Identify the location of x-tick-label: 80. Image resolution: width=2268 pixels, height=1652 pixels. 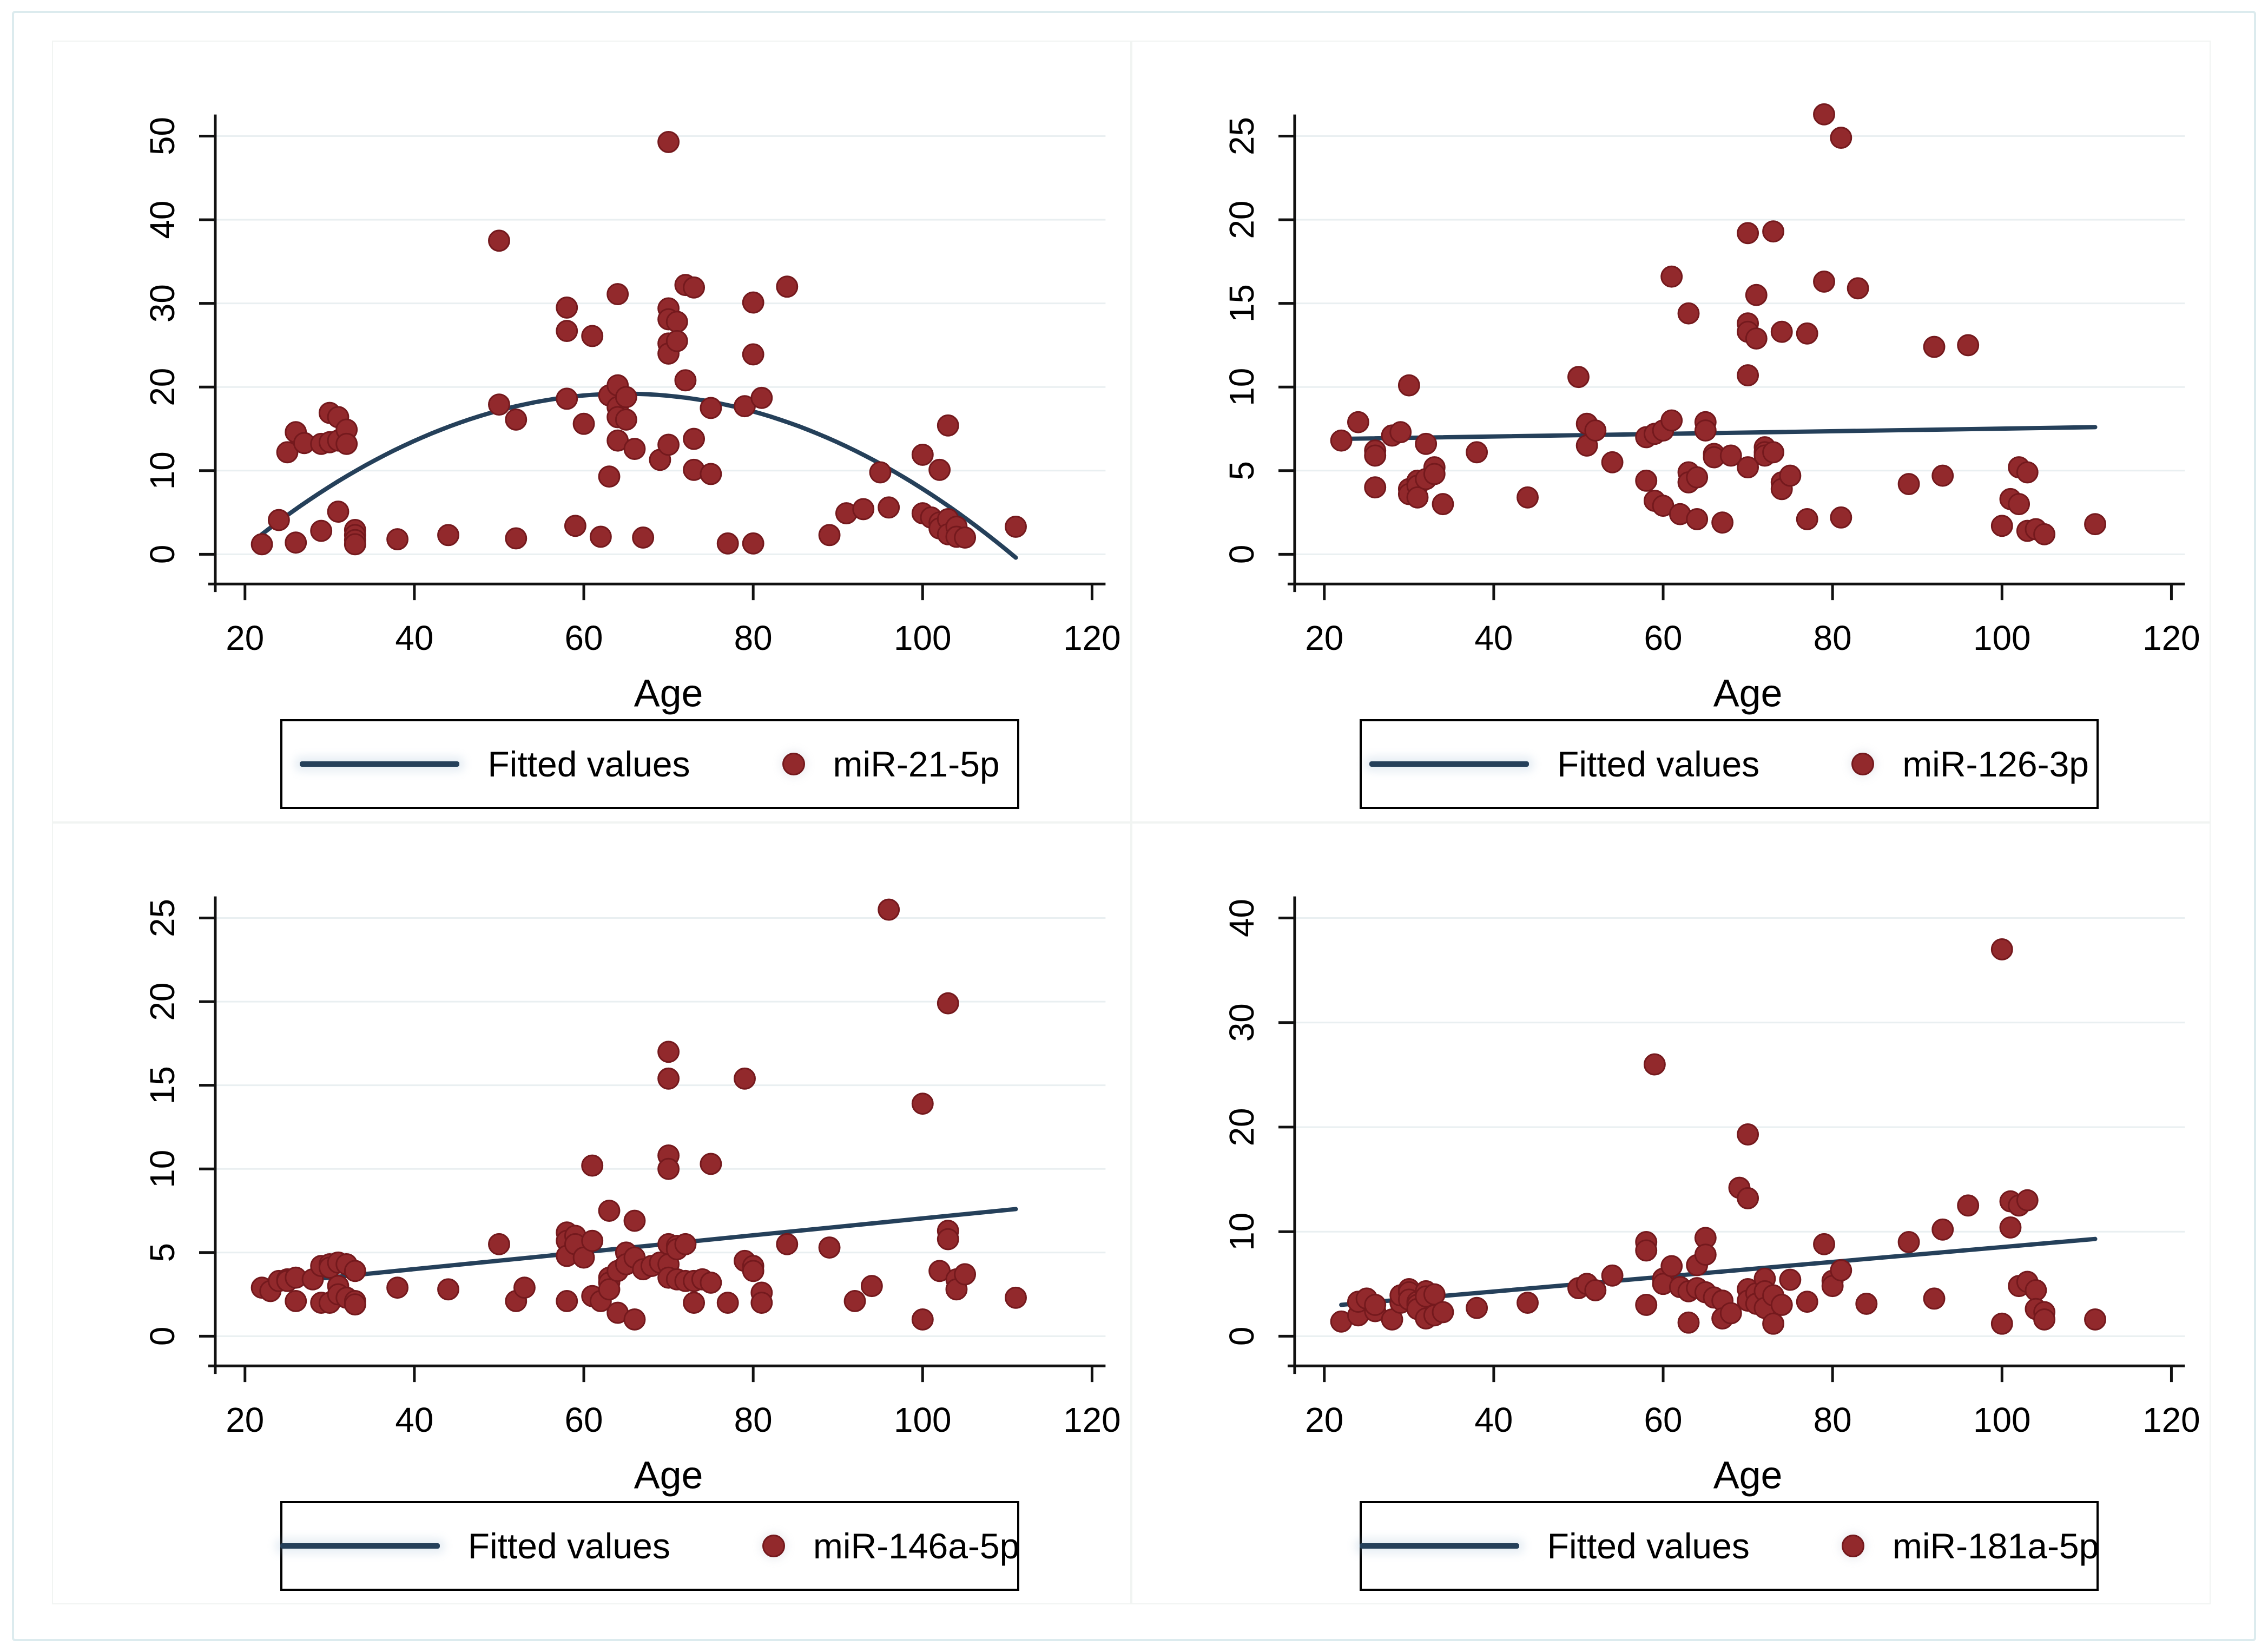
(753, 637).